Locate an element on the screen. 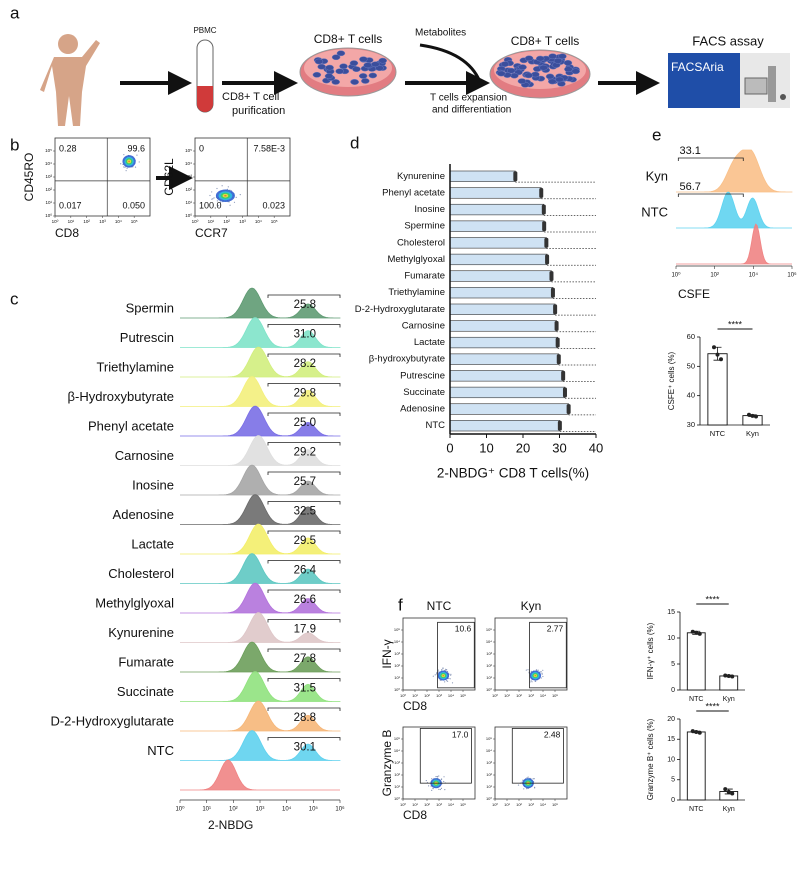 This screenshot has width=800, height=869. panel-label: d is located at coordinates (354, 142).